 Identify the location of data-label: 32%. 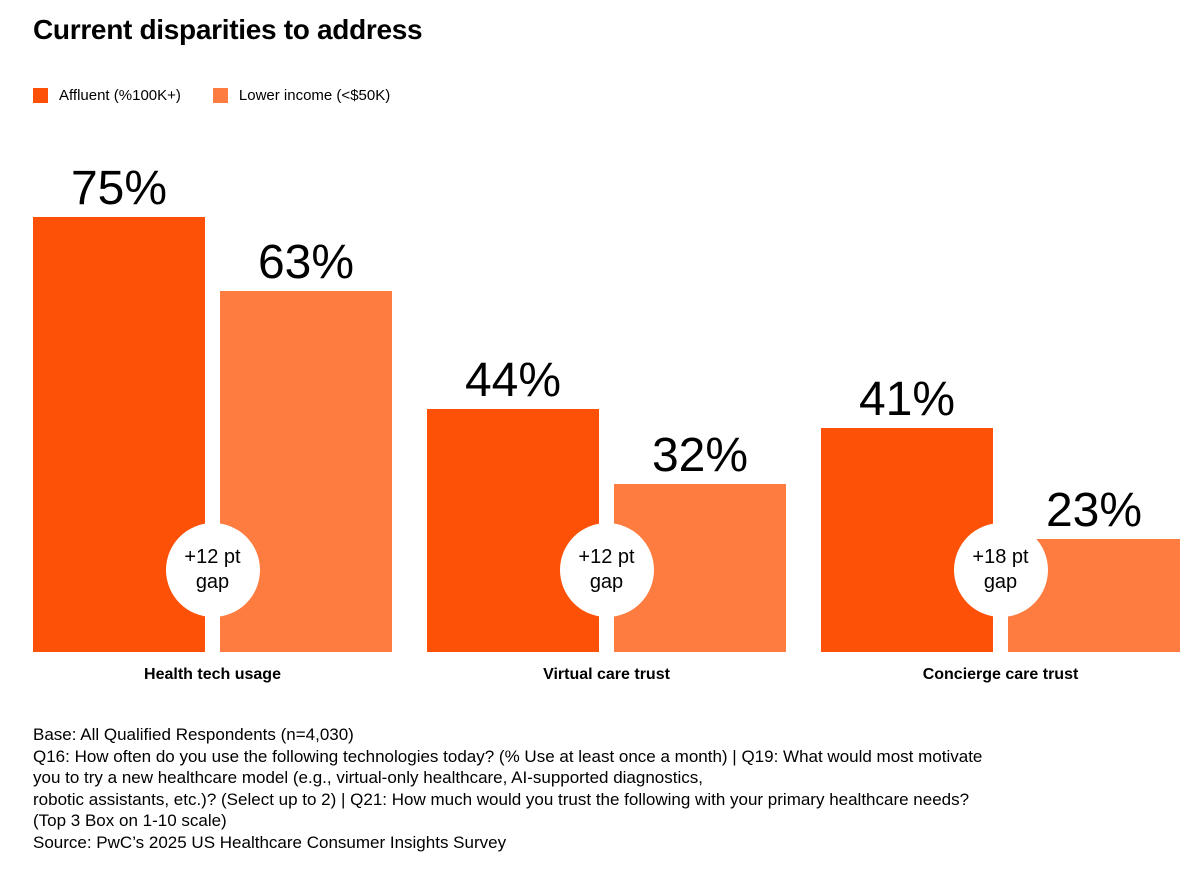
(700, 455).